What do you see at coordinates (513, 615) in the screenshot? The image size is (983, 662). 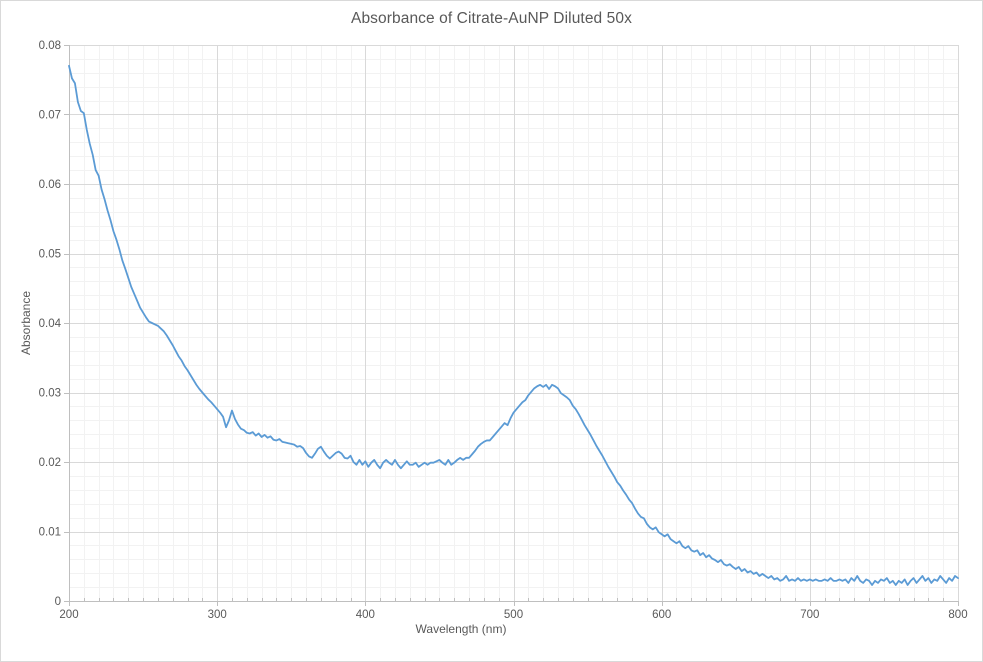 I see `x-tick-label: 500` at bounding box center [513, 615].